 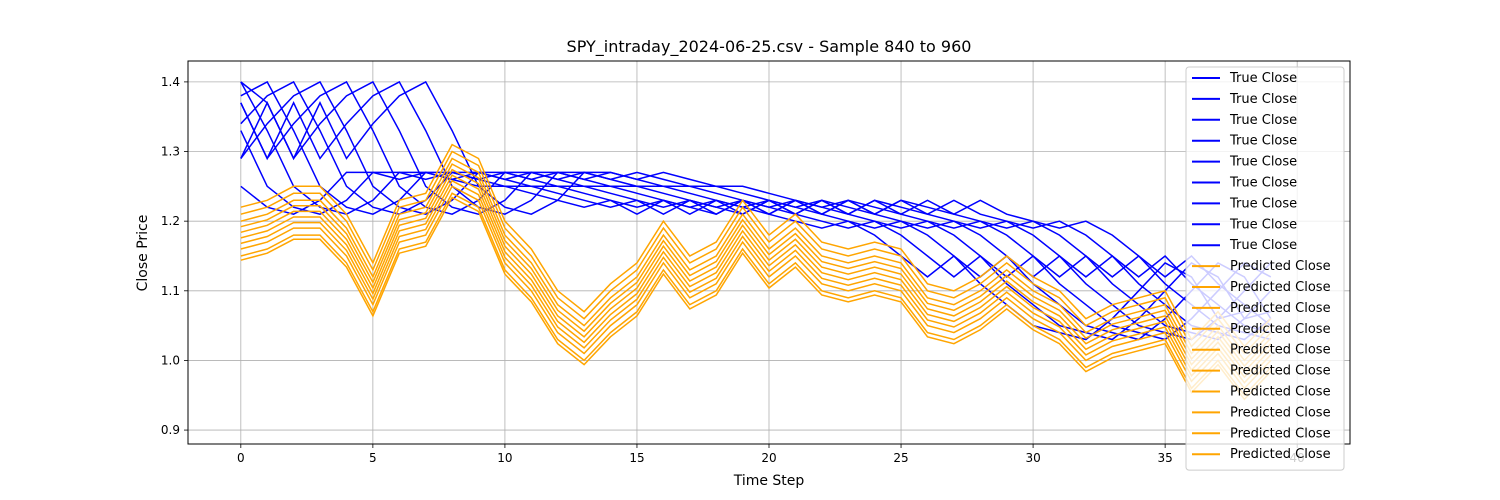 What do you see at coordinates (170, 430) in the screenshot?
I see `y-tick-label: 0.9` at bounding box center [170, 430].